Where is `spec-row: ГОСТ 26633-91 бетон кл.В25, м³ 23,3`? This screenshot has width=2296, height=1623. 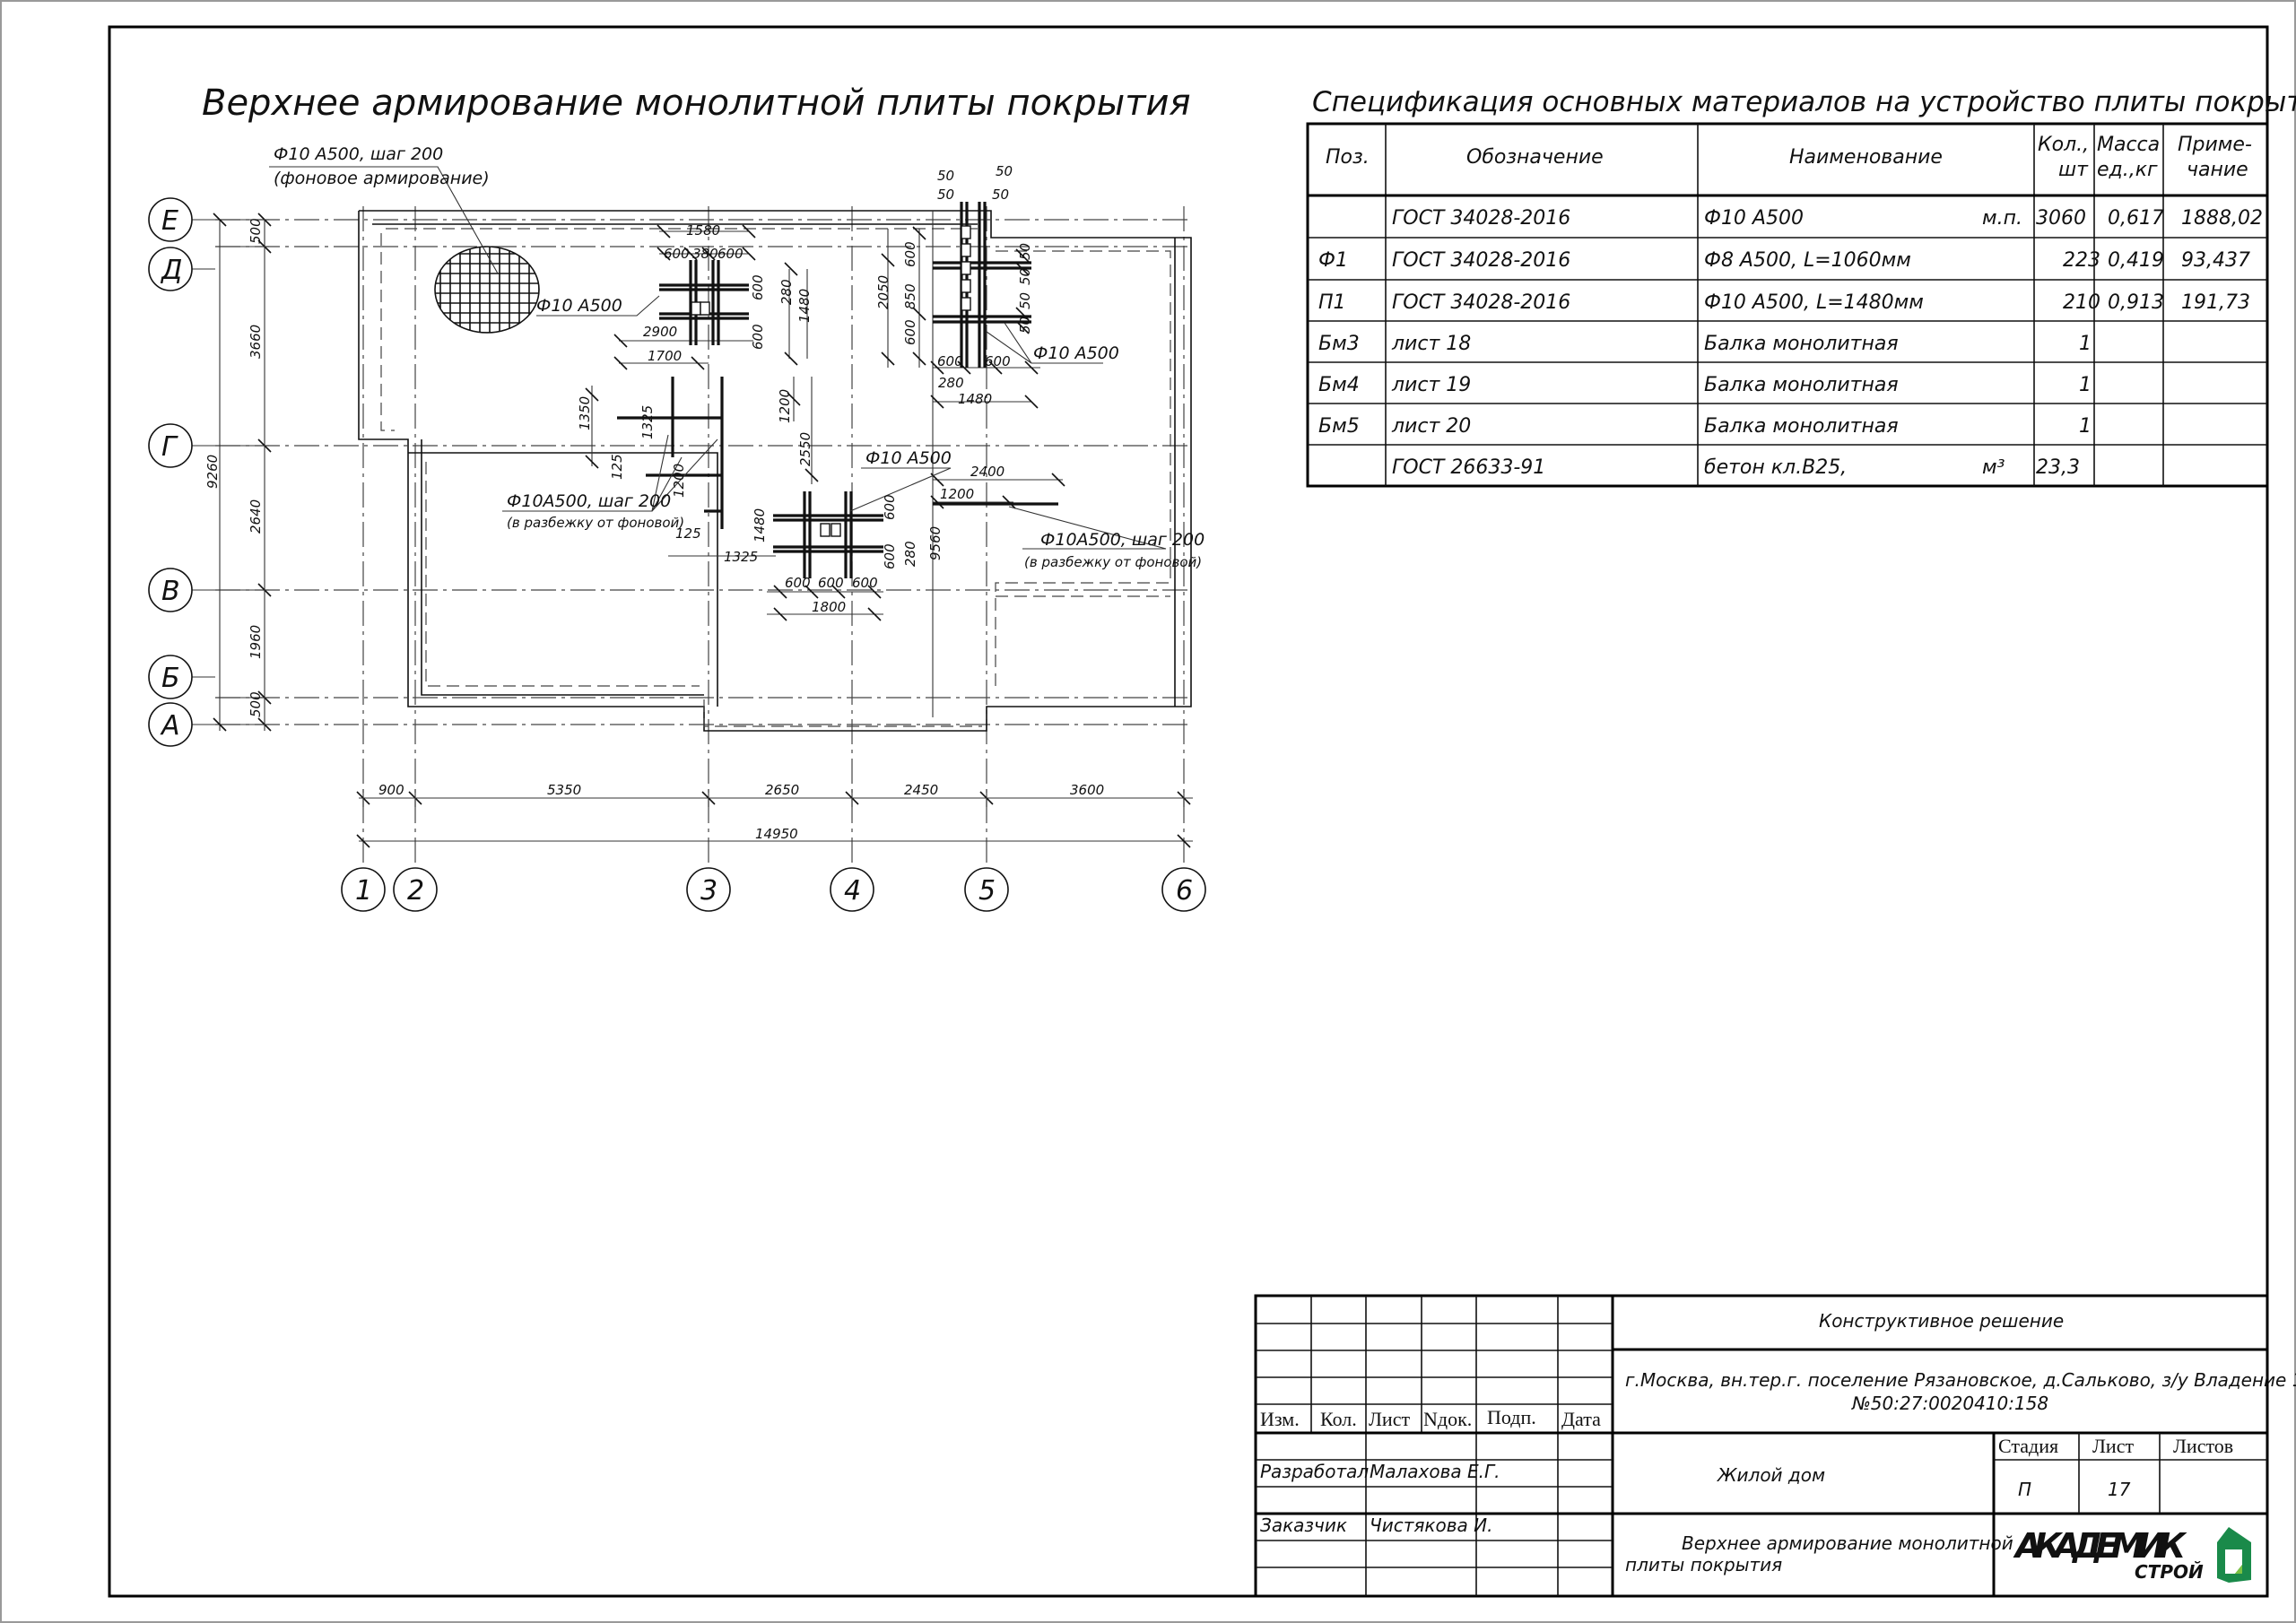
spec-row: ГОСТ 26633-91 бетон кл.В25, м³ 23,3 is located at coordinates (1736, 467).